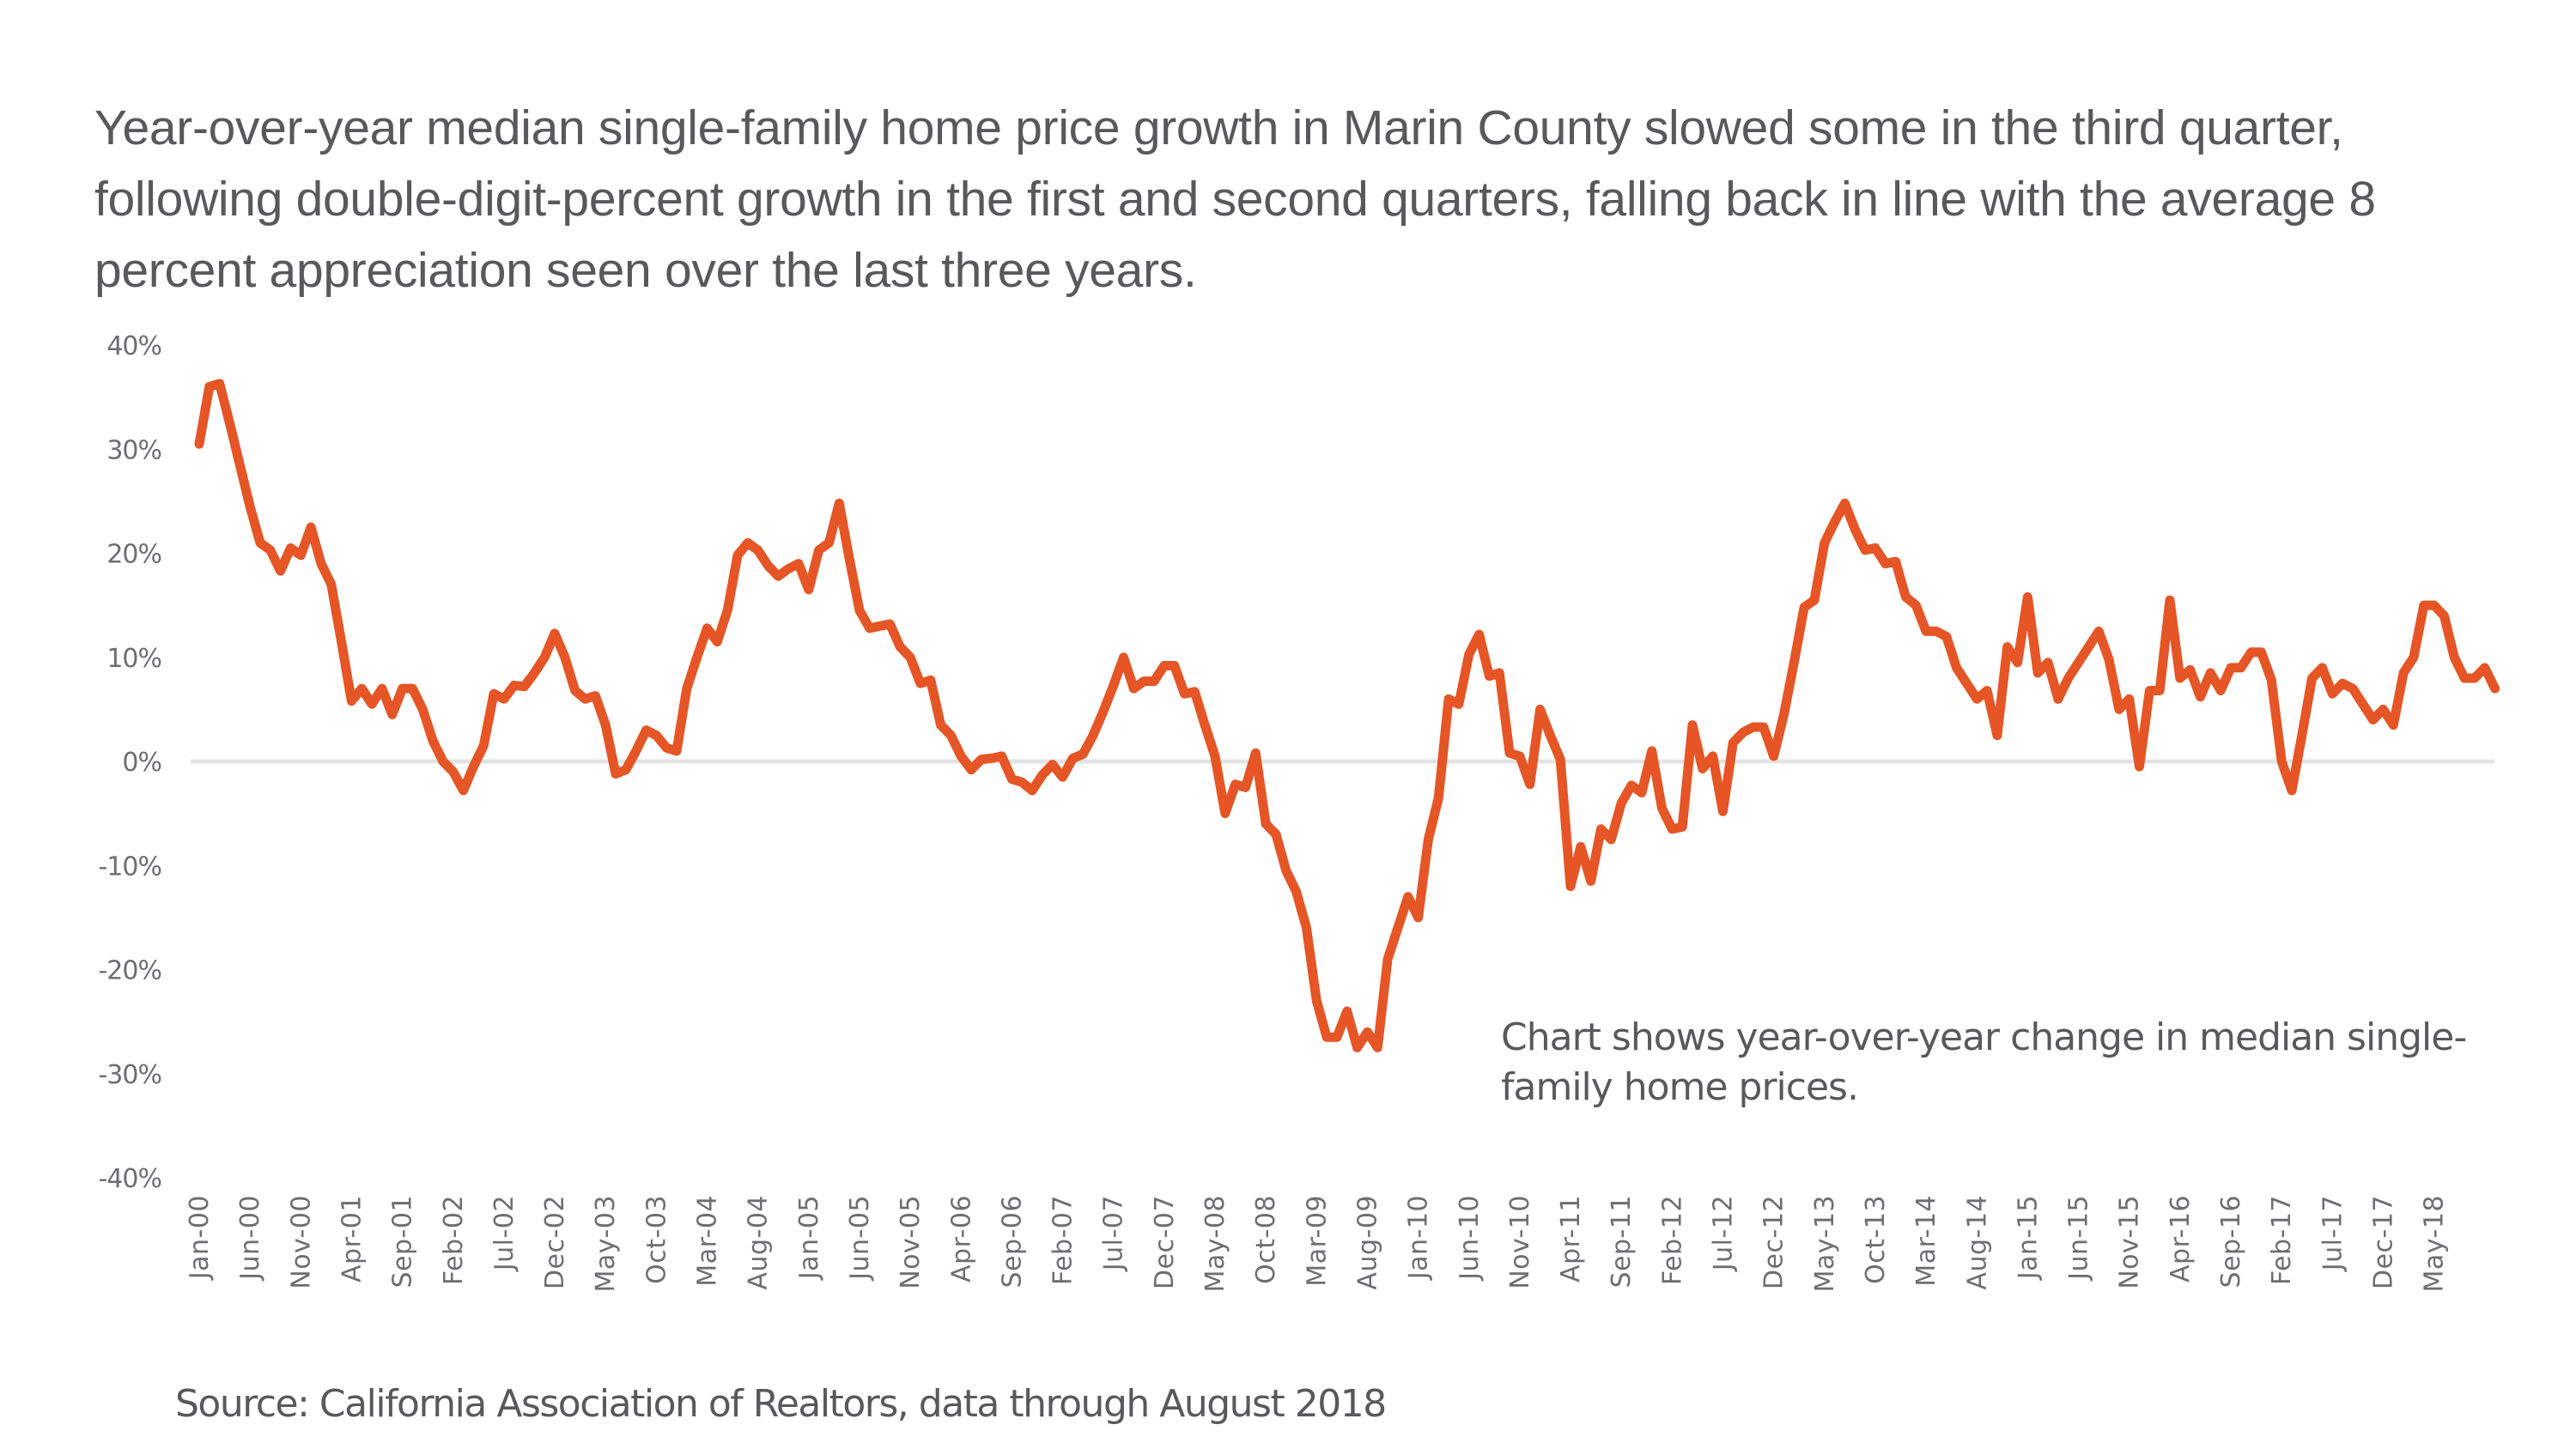  What do you see at coordinates (961, 1238) in the screenshot?
I see `x-tick-label: Apr-06` at bounding box center [961, 1238].